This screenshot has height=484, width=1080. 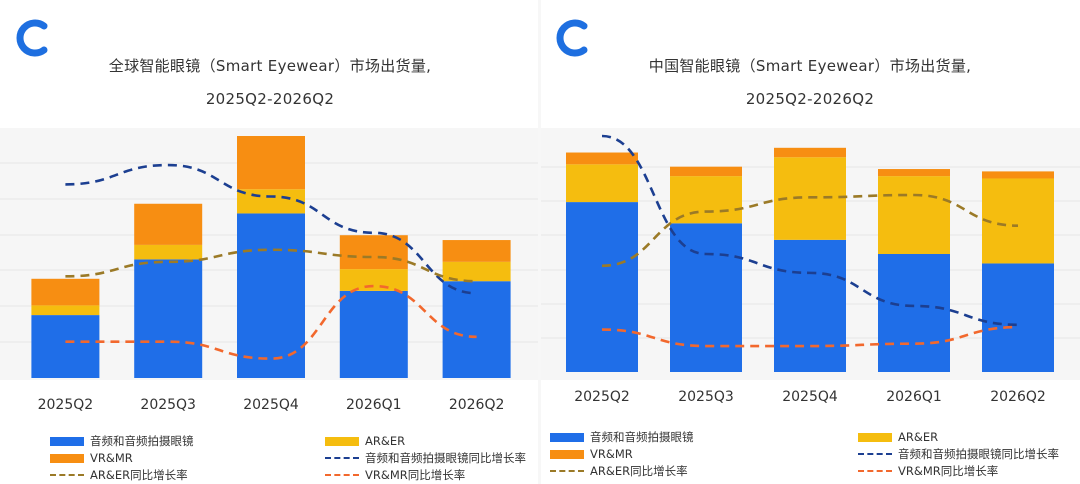 I want to click on line-audio-growth, so click(x=271, y=229).